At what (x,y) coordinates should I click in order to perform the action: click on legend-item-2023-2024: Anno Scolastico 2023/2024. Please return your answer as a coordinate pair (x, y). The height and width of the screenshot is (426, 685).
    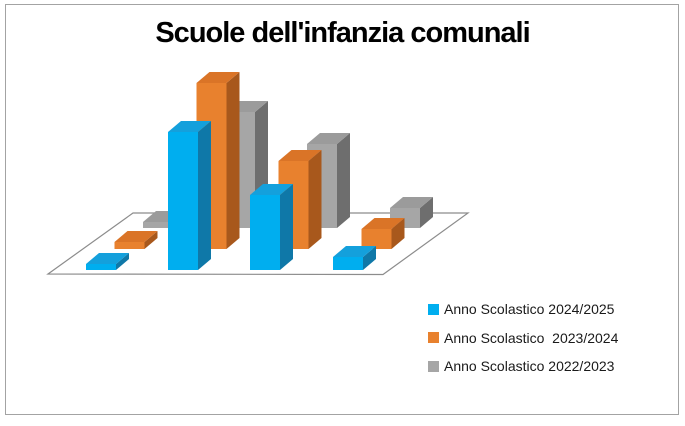
    Looking at the image, I should click on (523, 338).